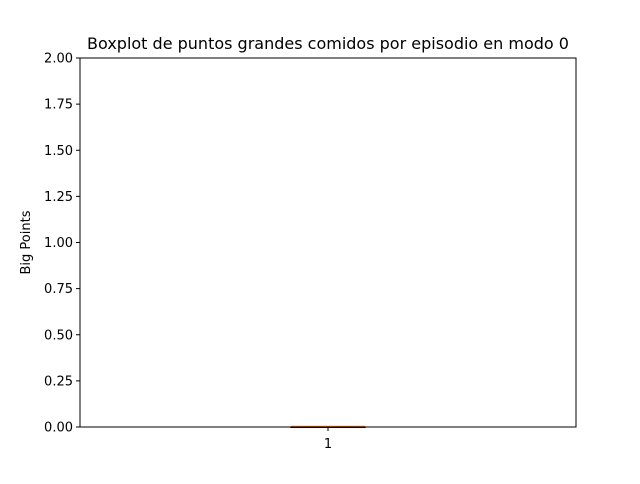 The width and height of the screenshot is (640, 484). Describe the element at coordinates (58, 59) in the screenshot. I see `y-tick-label: 2.00` at that location.